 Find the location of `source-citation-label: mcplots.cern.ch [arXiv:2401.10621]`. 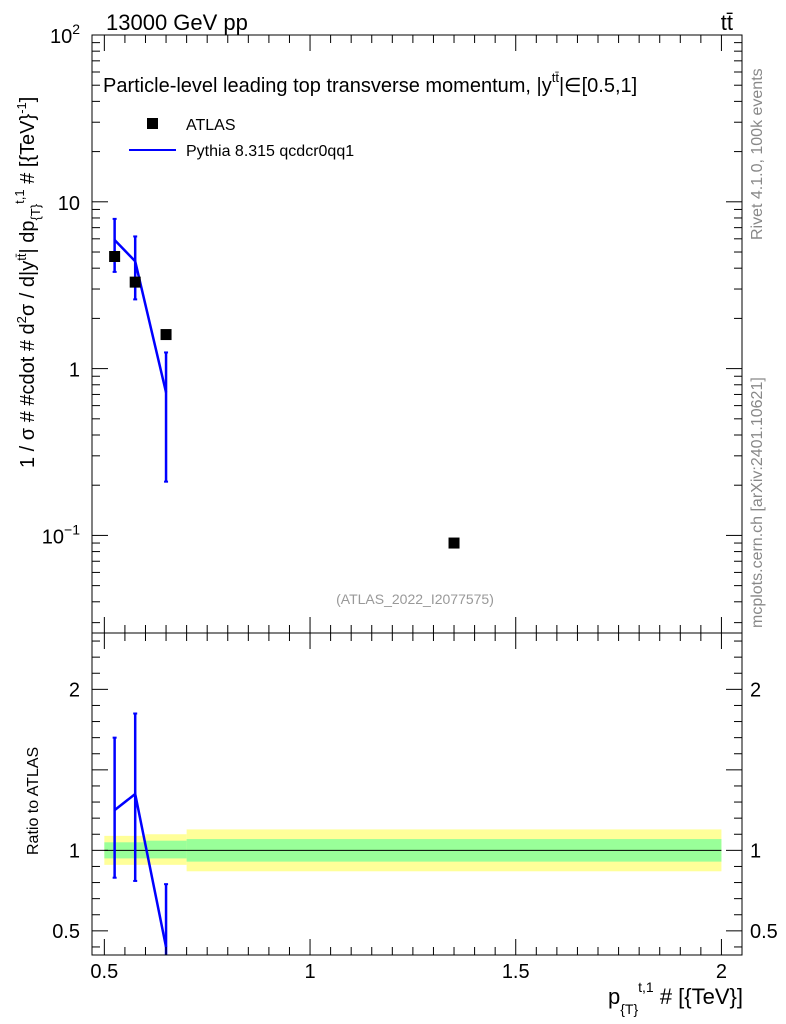

source-citation-label: mcplots.cern.ch [arXiv:2401.10621] is located at coordinates (757, 502).